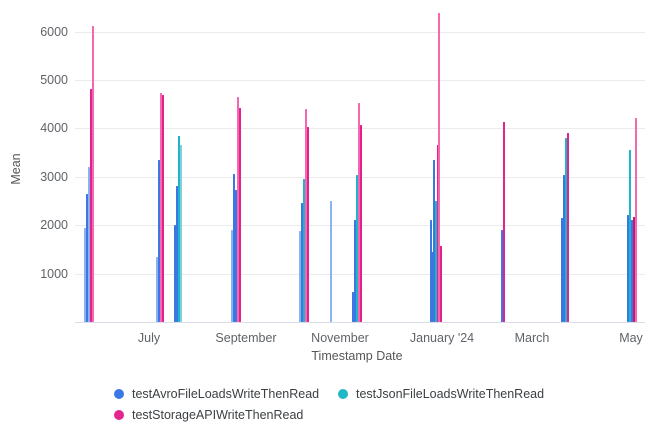  Describe the element at coordinates (226, 394) in the screenshot. I see `legend-label: testAvroFileLoadsWriteThenRead` at that location.